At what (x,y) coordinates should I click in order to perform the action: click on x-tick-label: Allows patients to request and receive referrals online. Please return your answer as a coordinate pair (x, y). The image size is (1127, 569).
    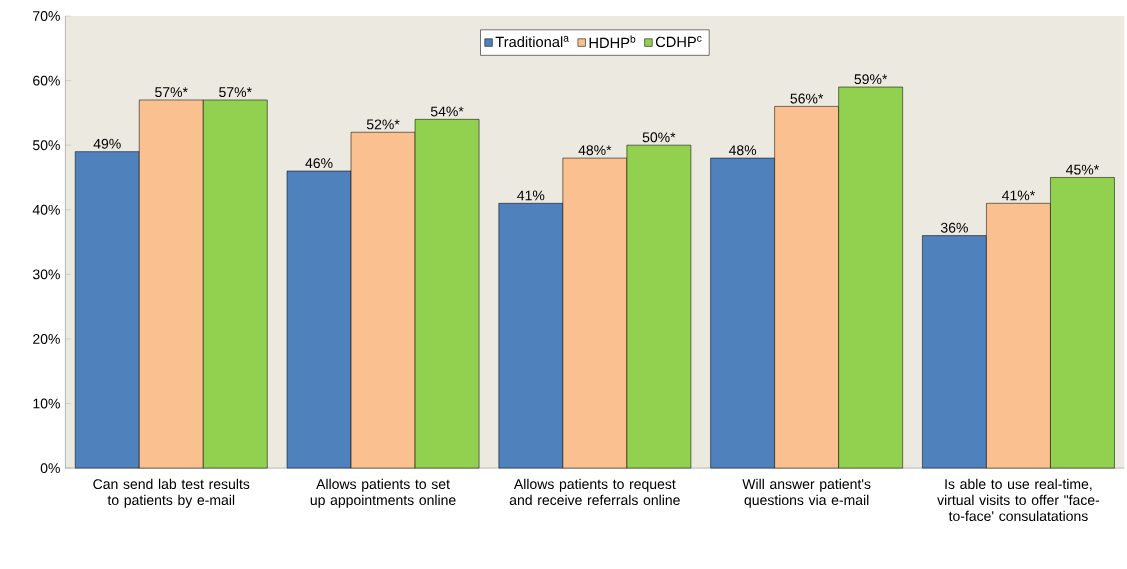
    Looking at the image, I should click on (594, 491).